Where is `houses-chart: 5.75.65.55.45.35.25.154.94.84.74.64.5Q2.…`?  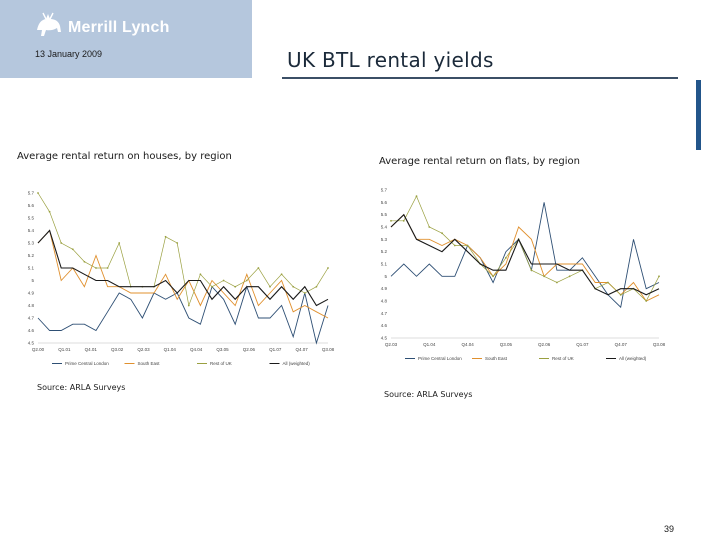 houses-chart: 5.75.65.55.45.35.25.154.94.84.74.64.5Q2.… is located at coordinates (181, 279).